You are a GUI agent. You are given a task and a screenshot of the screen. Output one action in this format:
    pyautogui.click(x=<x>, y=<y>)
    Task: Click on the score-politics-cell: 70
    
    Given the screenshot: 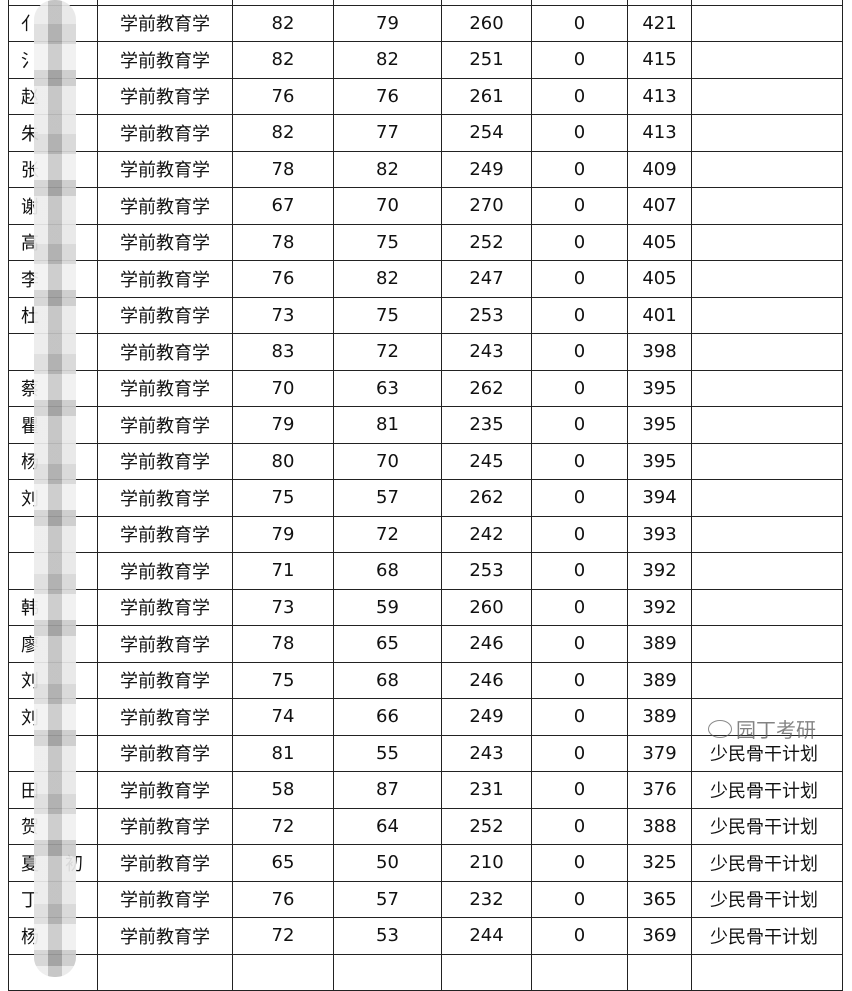 What is the action you would take?
    pyautogui.click(x=283, y=388)
    